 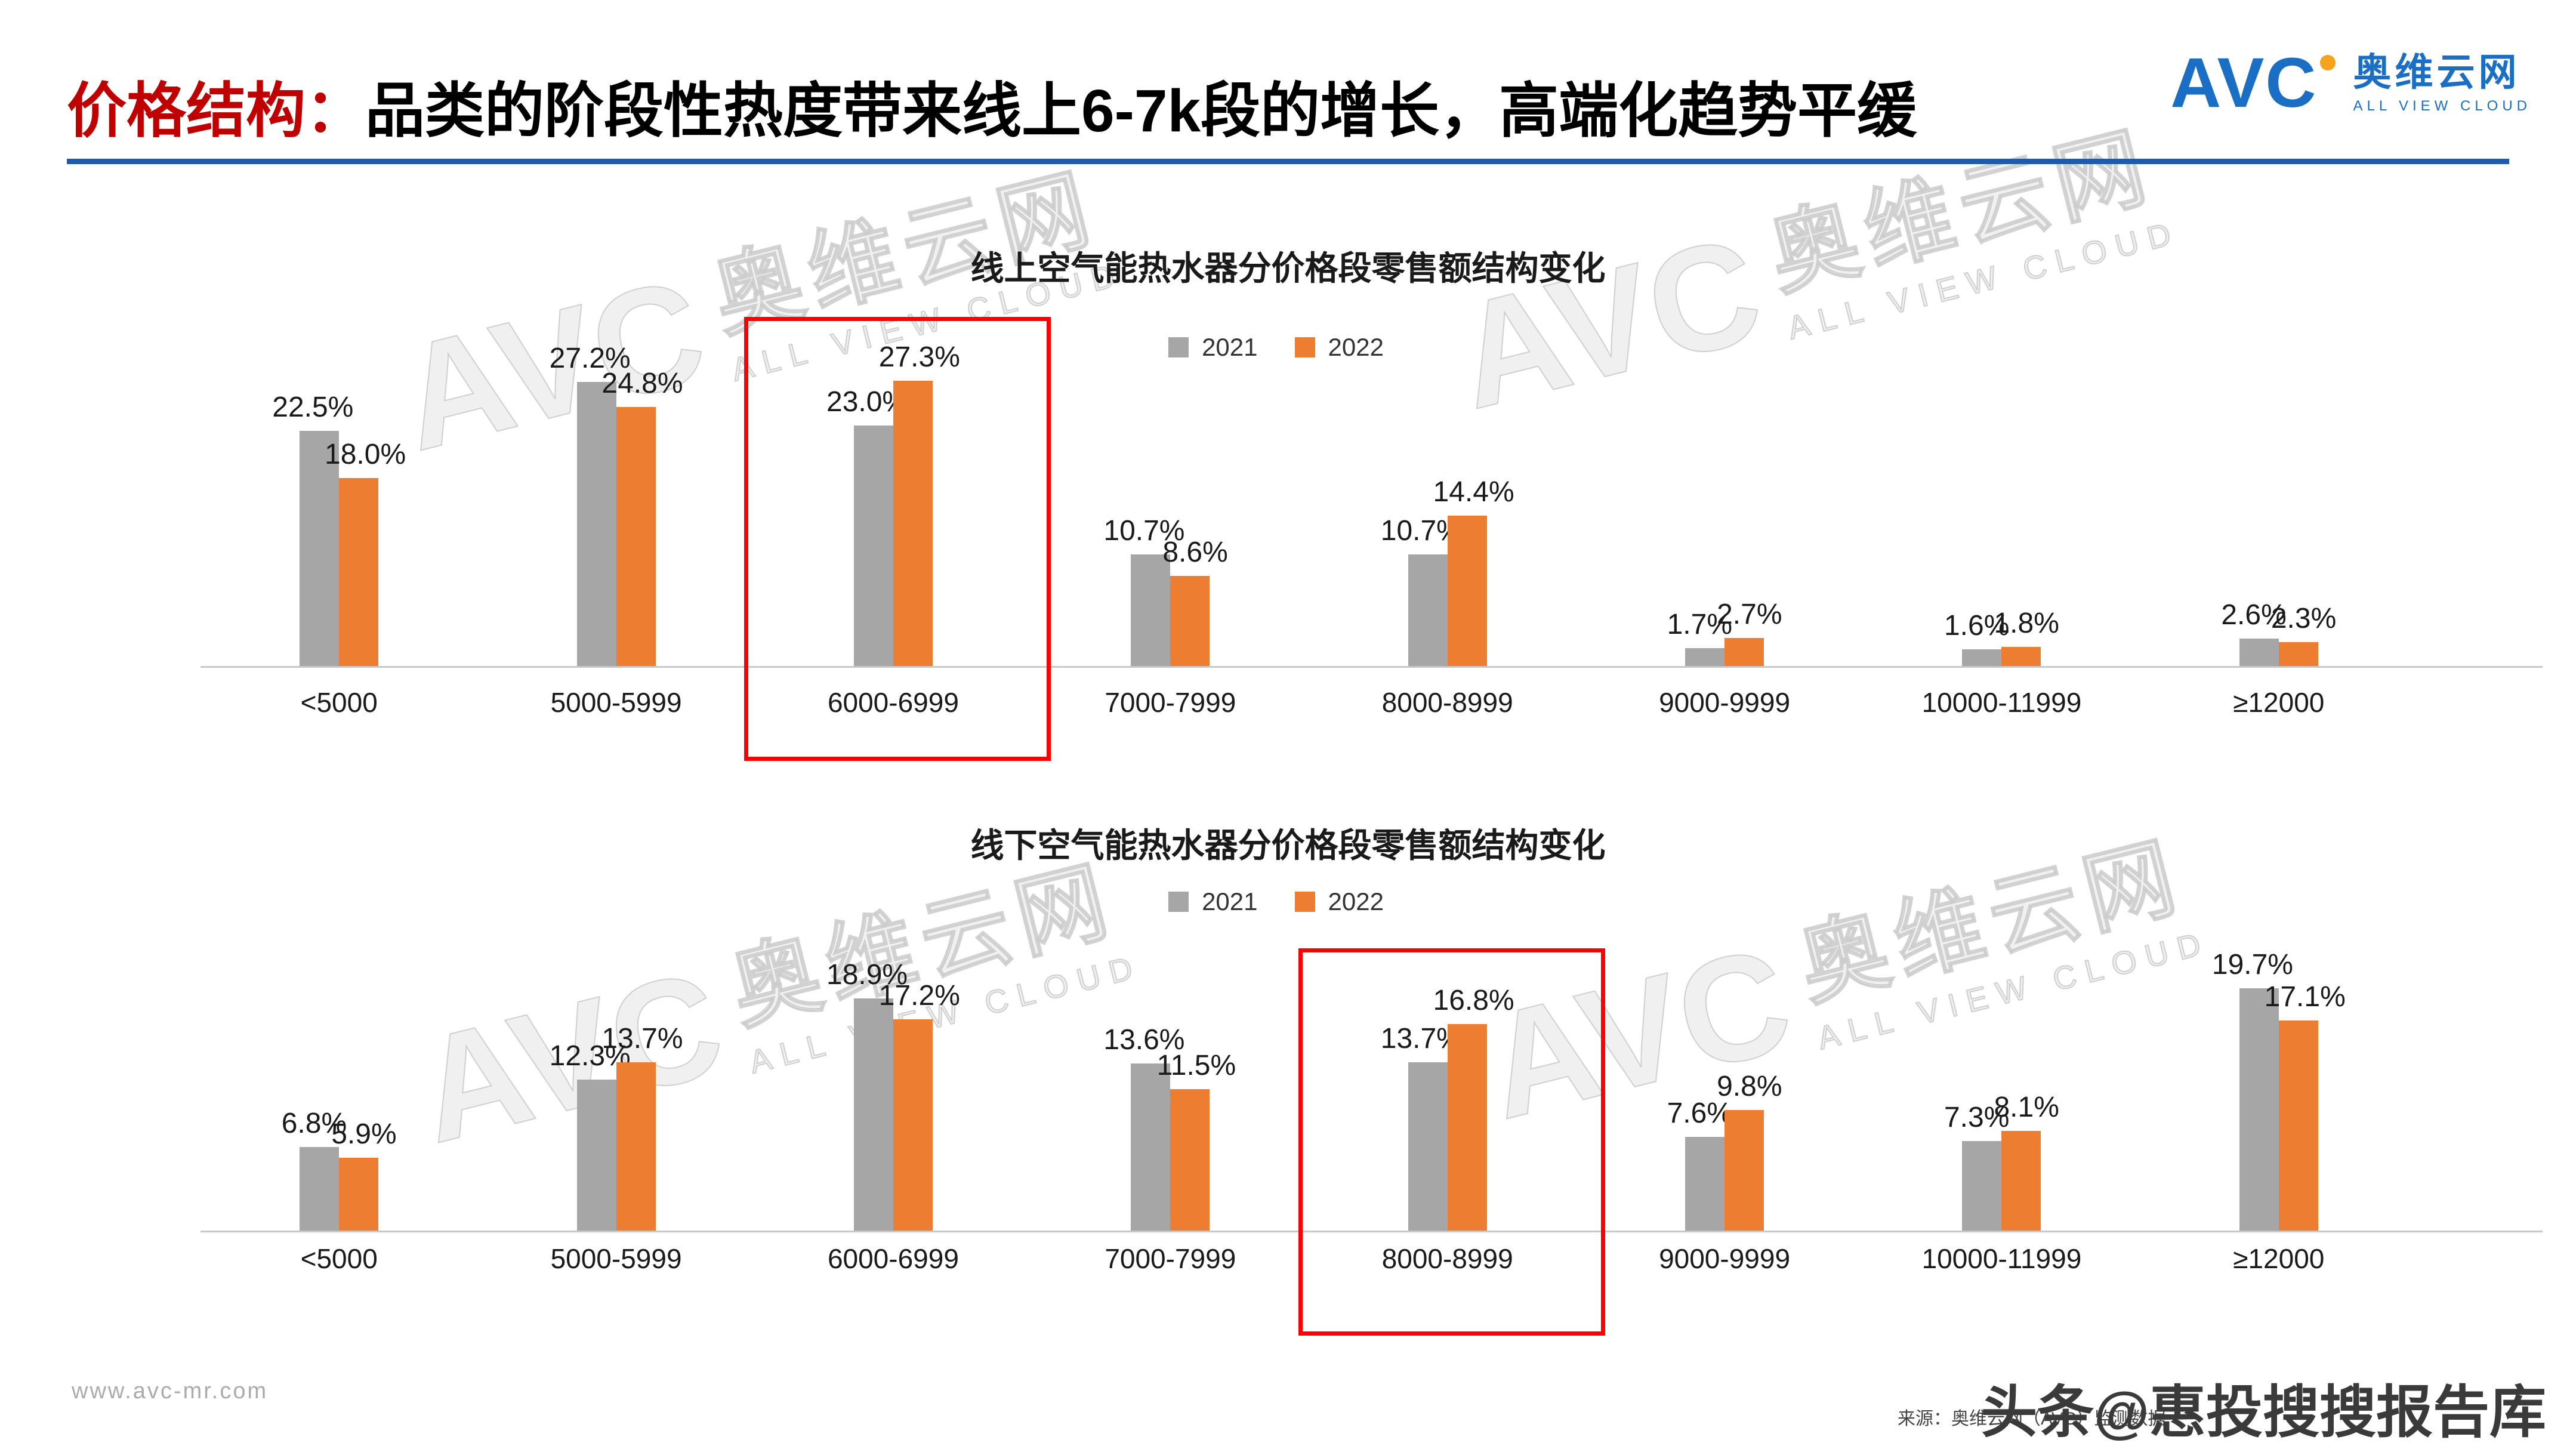 I want to click on chart-offline-title: 线下空气能热水器分价格段零售额结构变化, so click(x=1288, y=845).